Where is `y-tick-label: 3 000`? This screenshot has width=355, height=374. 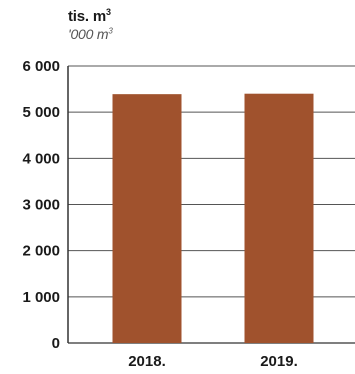
y-tick-label: 3 000 is located at coordinates (41, 205).